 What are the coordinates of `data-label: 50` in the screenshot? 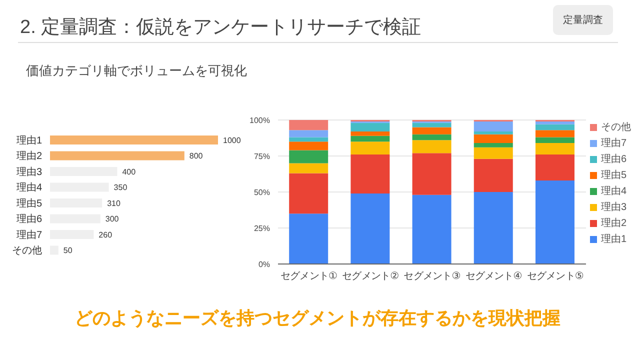 It's located at (68, 251).